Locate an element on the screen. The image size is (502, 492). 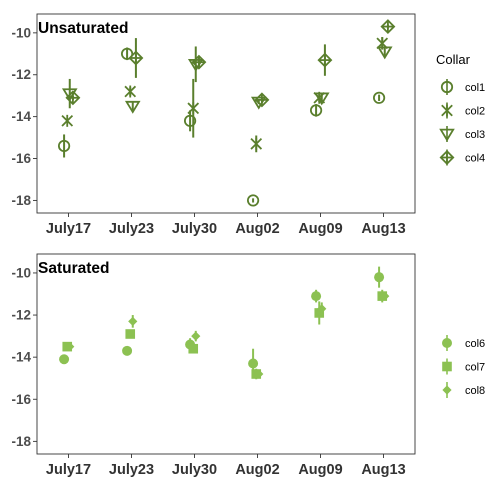
series-col8 is located at coordinates (227, 335).